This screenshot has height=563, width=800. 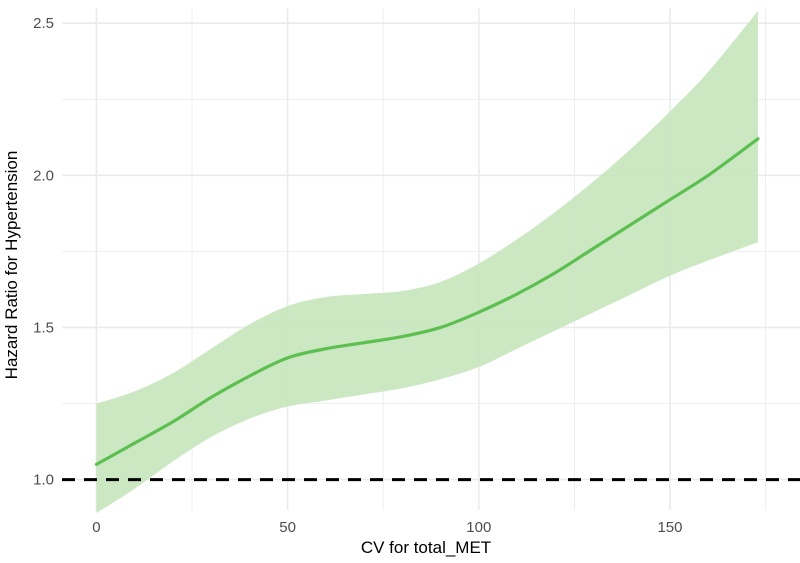 I want to click on x-tick-label: 100, so click(x=478, y=527).